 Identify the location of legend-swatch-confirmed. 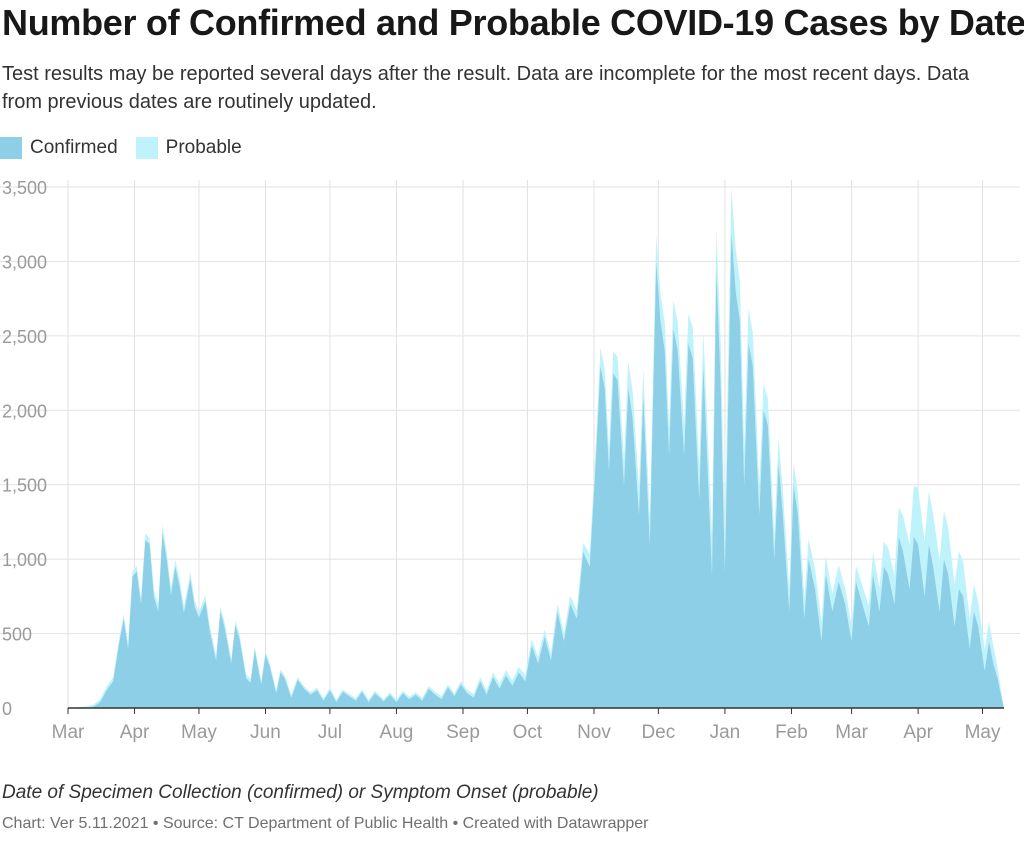
(11, 148).